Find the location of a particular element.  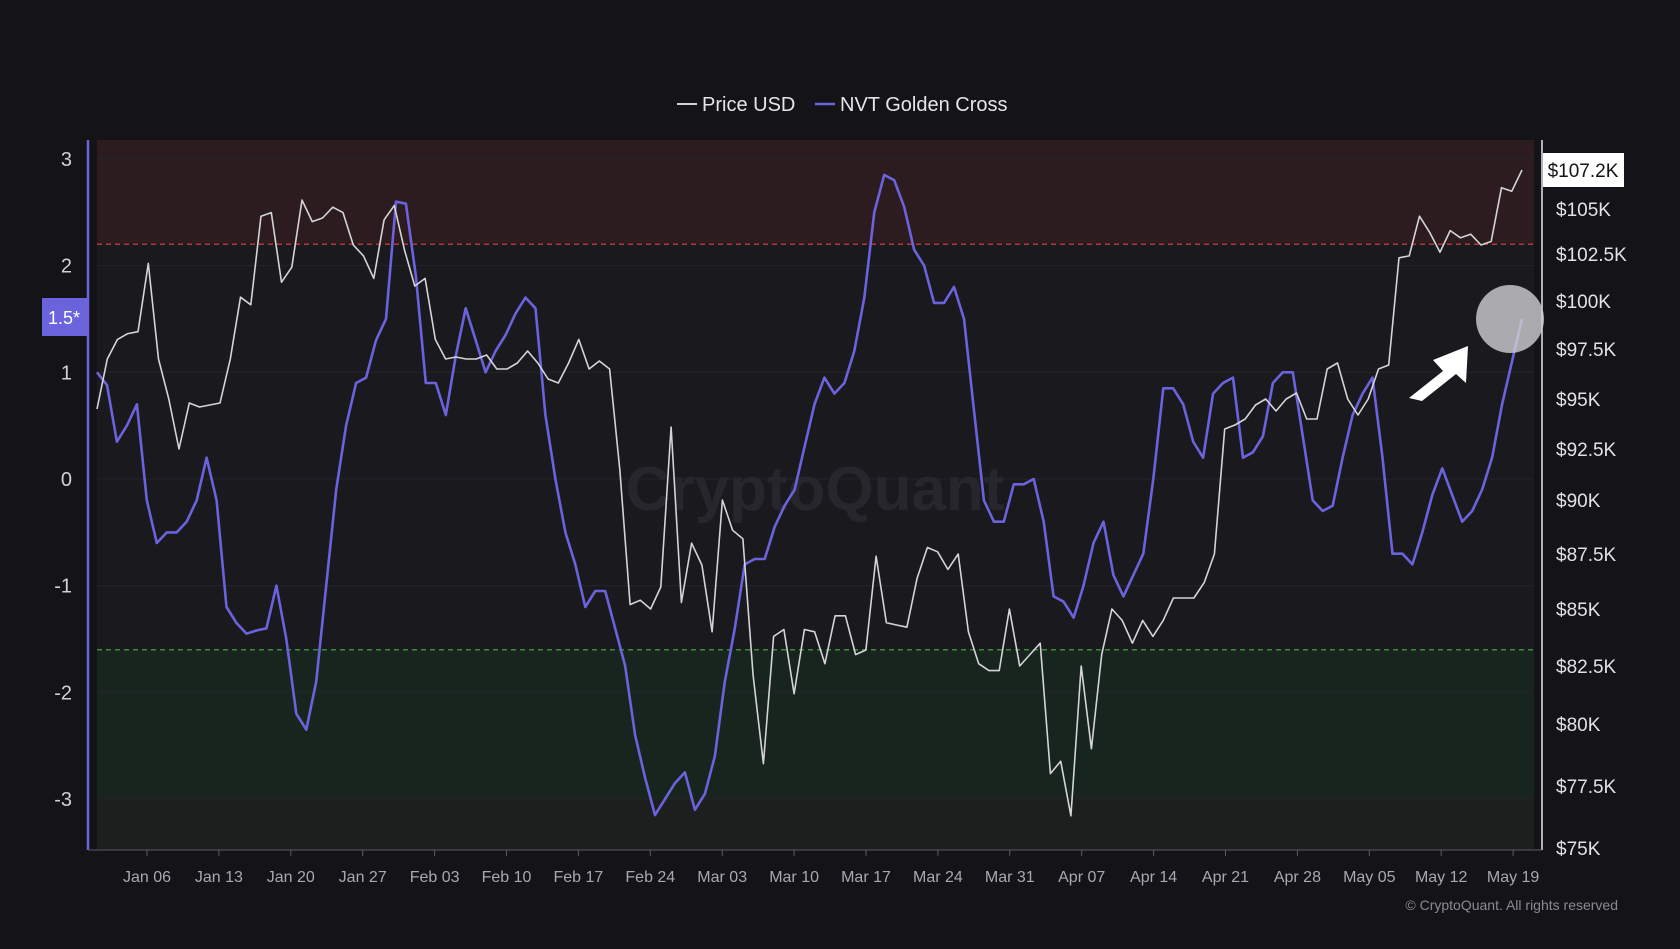

right-axis-tick-label: $100K is located at coordinates (1583, 302).